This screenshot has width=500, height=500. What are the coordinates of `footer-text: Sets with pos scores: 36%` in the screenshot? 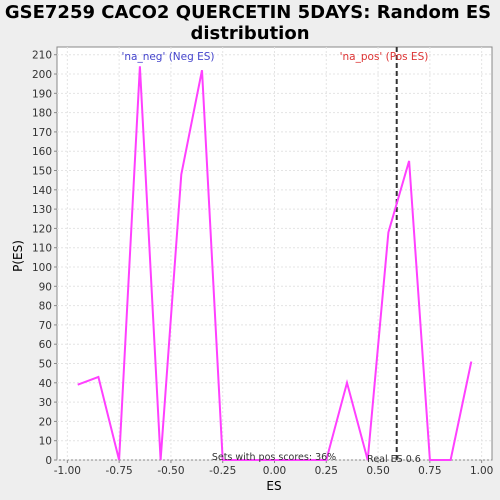 It's located at (274, 457).